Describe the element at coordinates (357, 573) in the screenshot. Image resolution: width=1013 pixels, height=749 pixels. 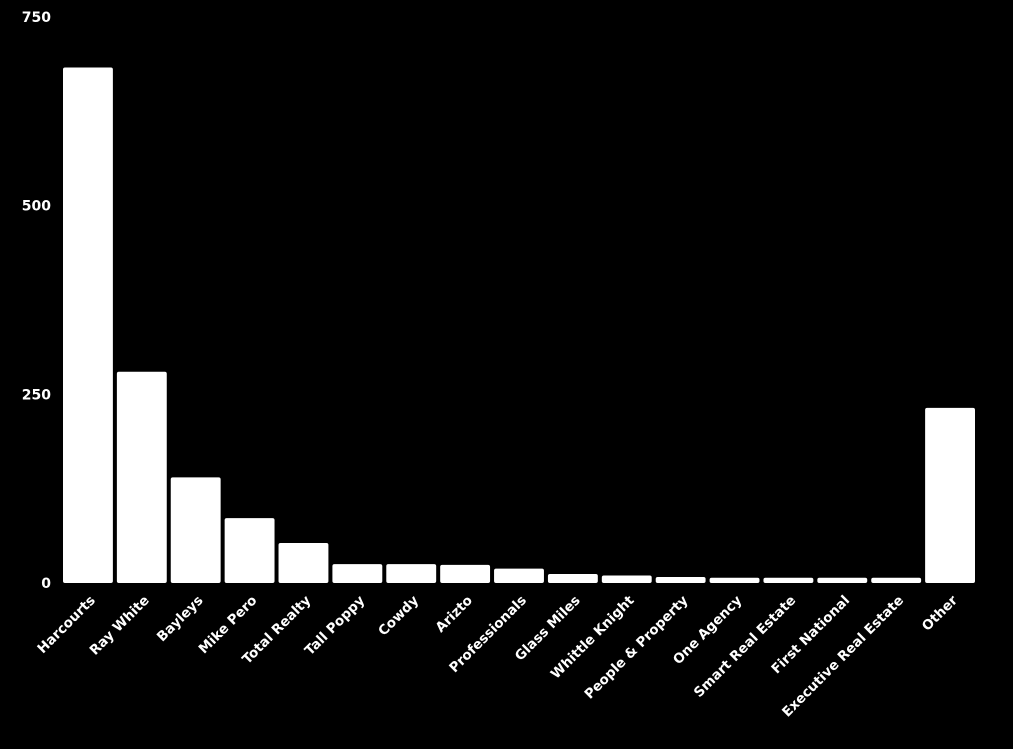
I see `bar-tall-poppy` at that location.